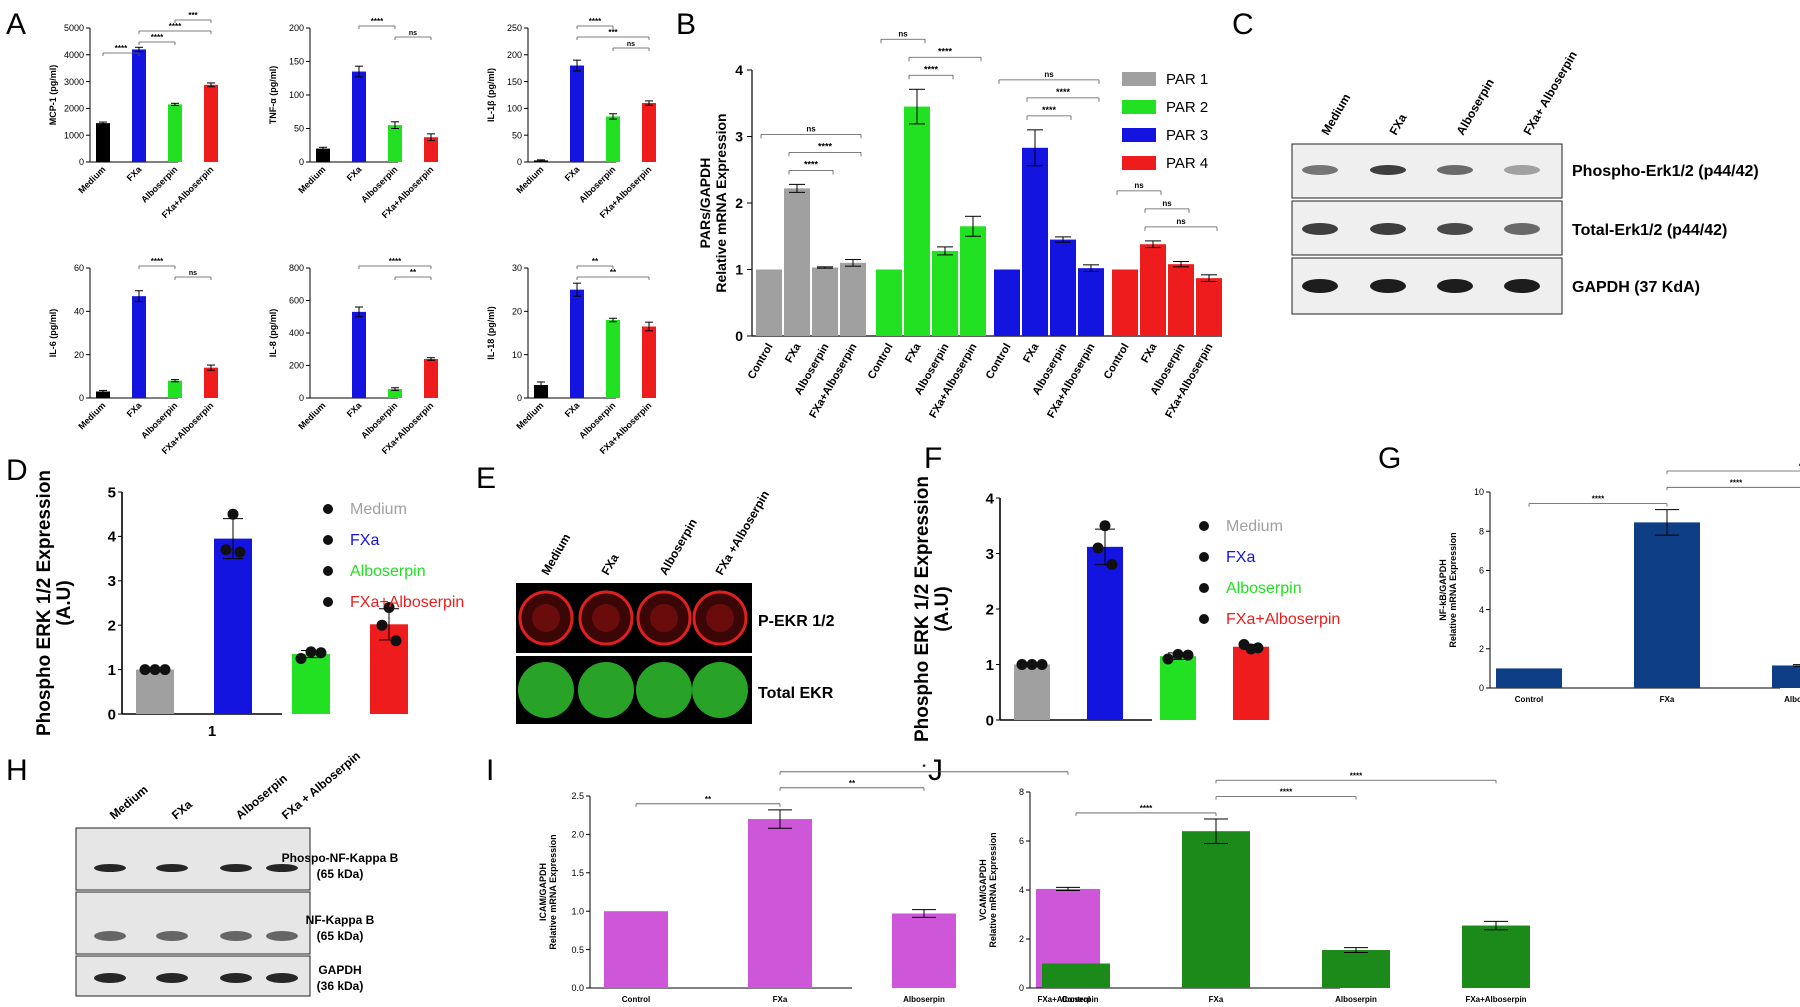 The image size is (1800, 1007). I want to click on y-tick-label: 8, so click(1481, 531).